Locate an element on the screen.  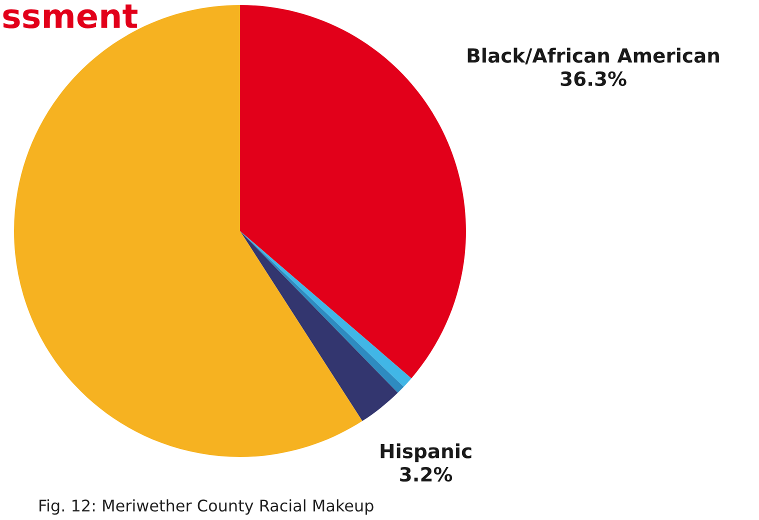
data-label: 36.3% is located at coordinates (593, 78).